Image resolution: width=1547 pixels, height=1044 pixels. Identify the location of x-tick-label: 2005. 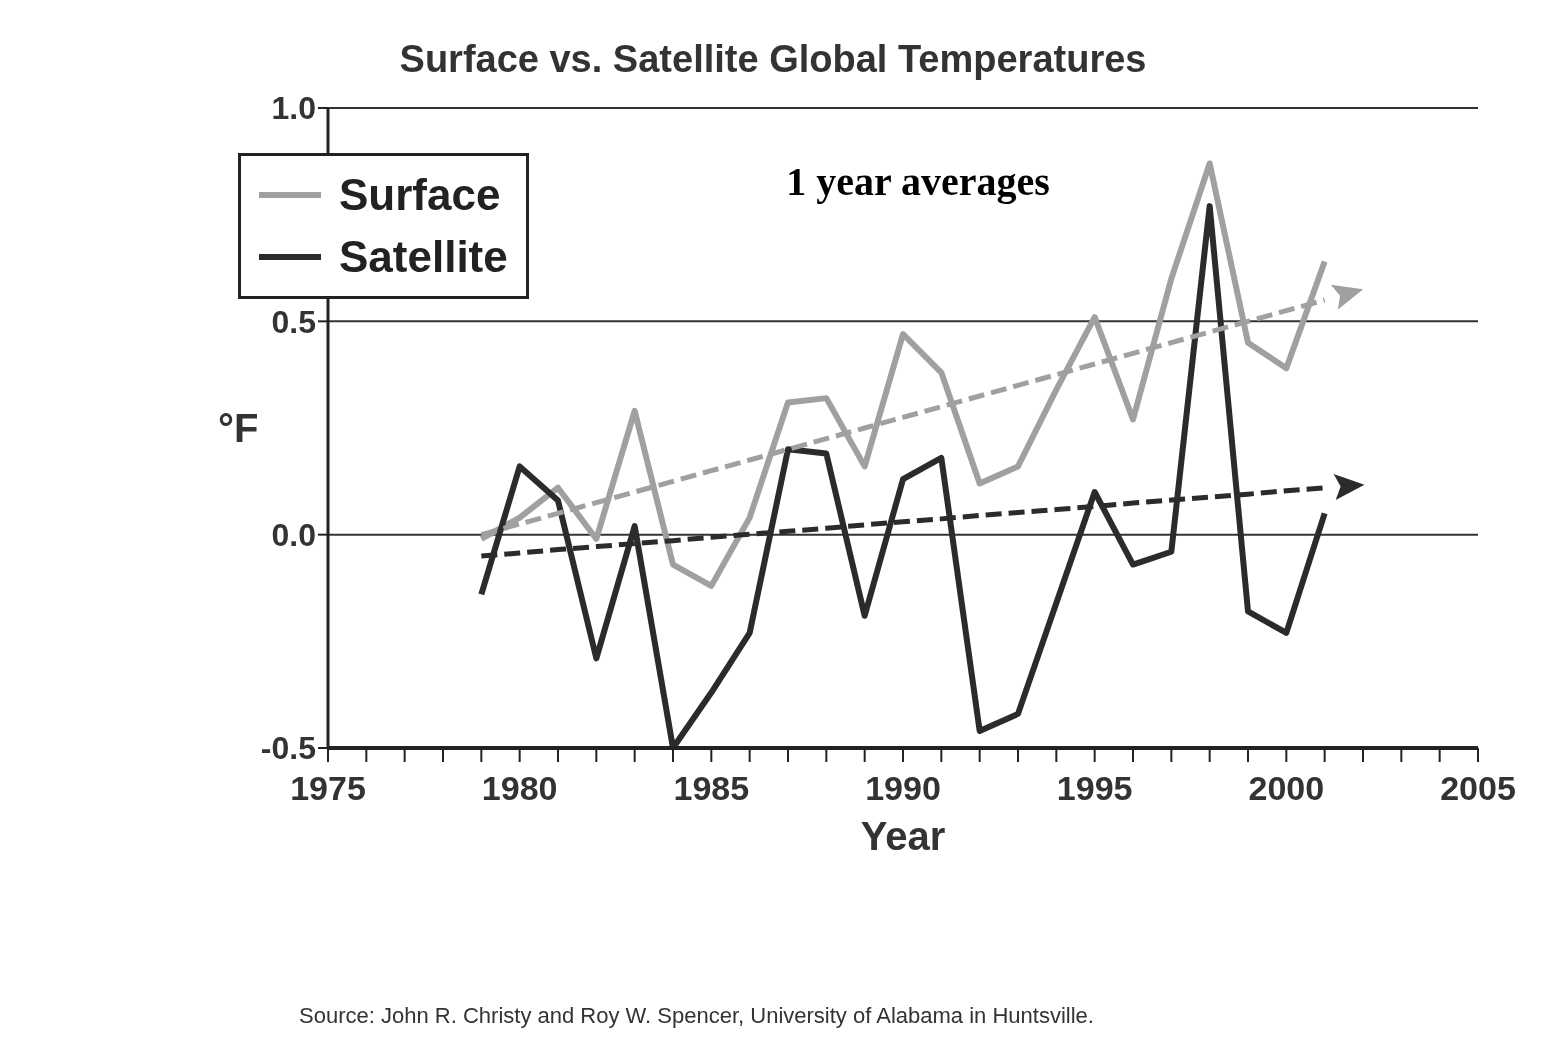
(1478, 788).